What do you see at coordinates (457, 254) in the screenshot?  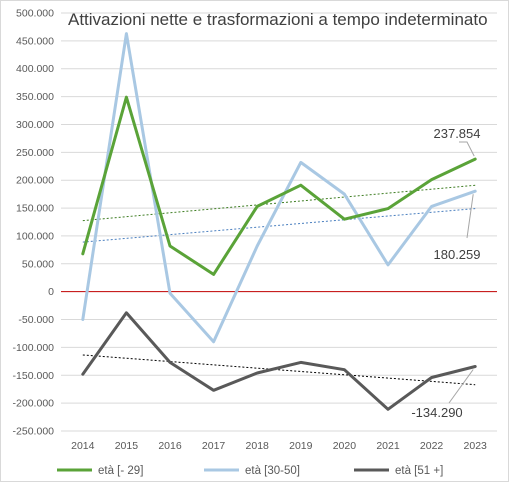 I see `data-label: 180.259` at bounding box center [457, 254].